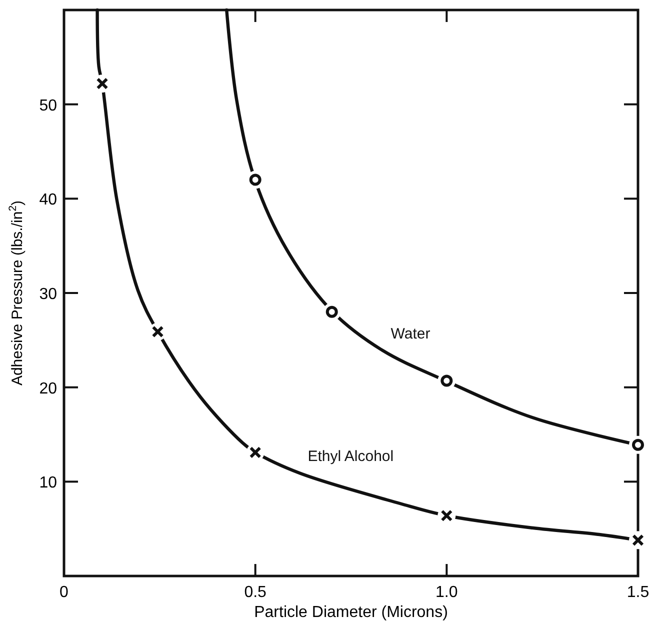  What do you see at coordinates (255, 592) in the screenshot?
I see `x-tick-label: 0.5` at bounding box center [255, 592].